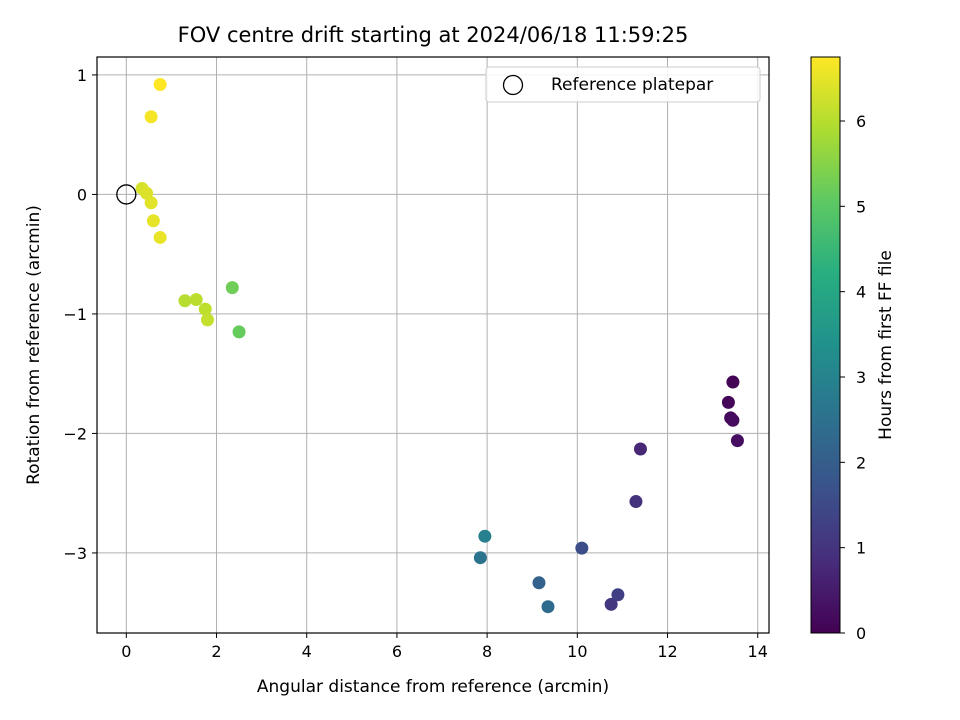 This screenshot has width=960, height=720. Describe the element at coordinates (632, 85) in the screenshot. I see `legend-entry-reference: Reference platepar` at that location.